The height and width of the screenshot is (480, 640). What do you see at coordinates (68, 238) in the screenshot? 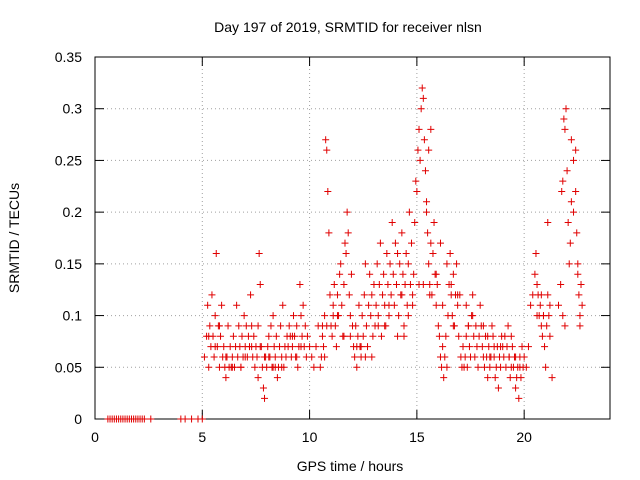
I see `y-tick-labels: 0 0.05 0.1 0.15 0.2 0.25 0.3 0.35` at bounding box center [68, 238].